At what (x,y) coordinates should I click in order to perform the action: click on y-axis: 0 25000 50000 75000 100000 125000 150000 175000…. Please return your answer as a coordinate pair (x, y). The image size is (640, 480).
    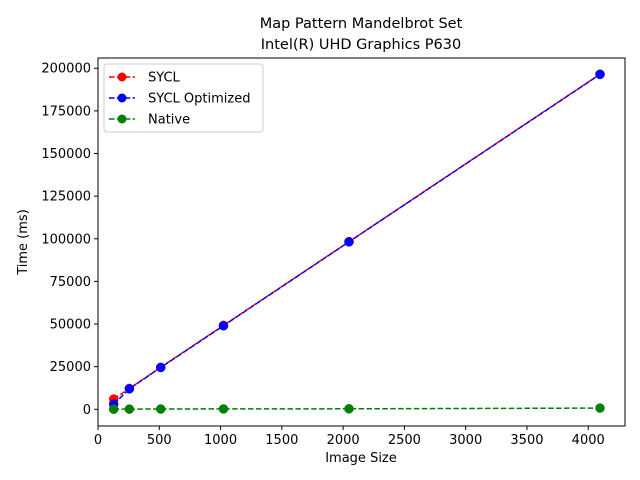
    Looking at the image, I should click on (69, 240).